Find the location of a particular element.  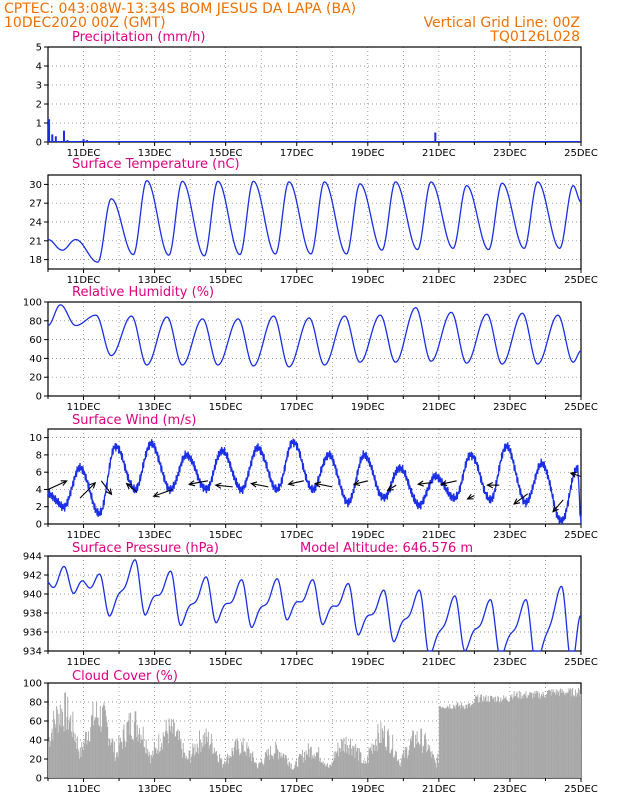

y-tick-label: 0 is located at coordinates (39, 143).